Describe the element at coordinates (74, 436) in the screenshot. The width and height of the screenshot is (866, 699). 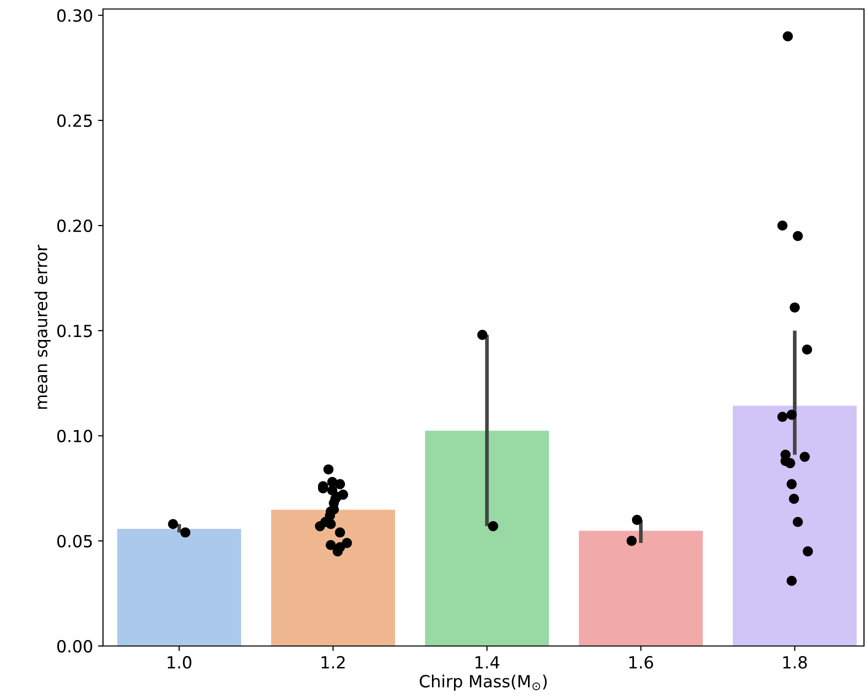
I see `y-tick-label: 0.10` at that location.